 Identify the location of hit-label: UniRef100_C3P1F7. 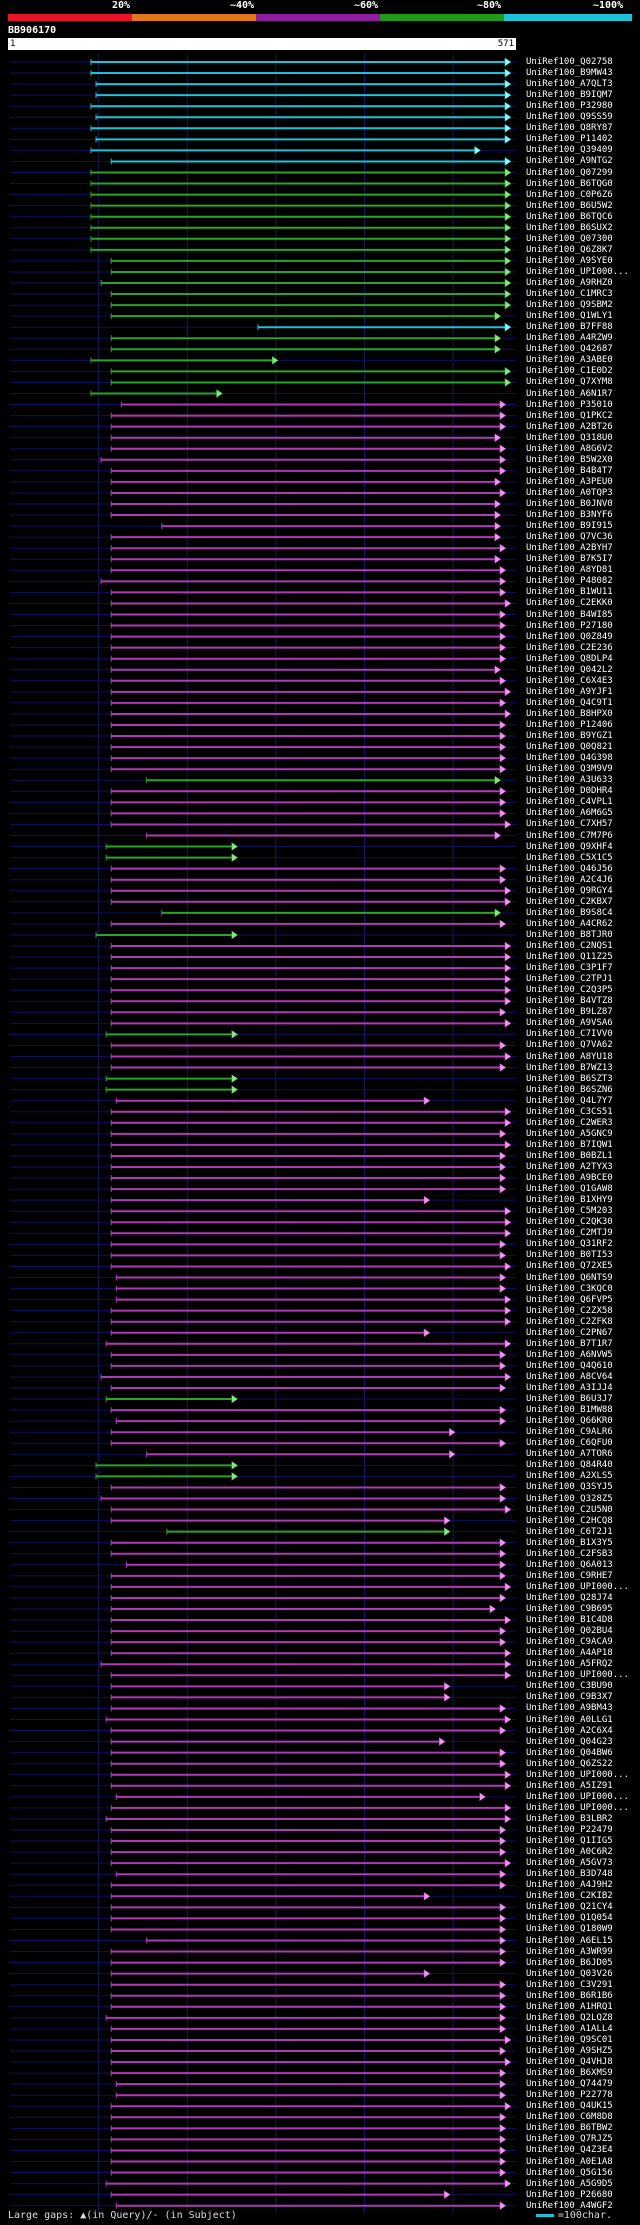
(569, 968).